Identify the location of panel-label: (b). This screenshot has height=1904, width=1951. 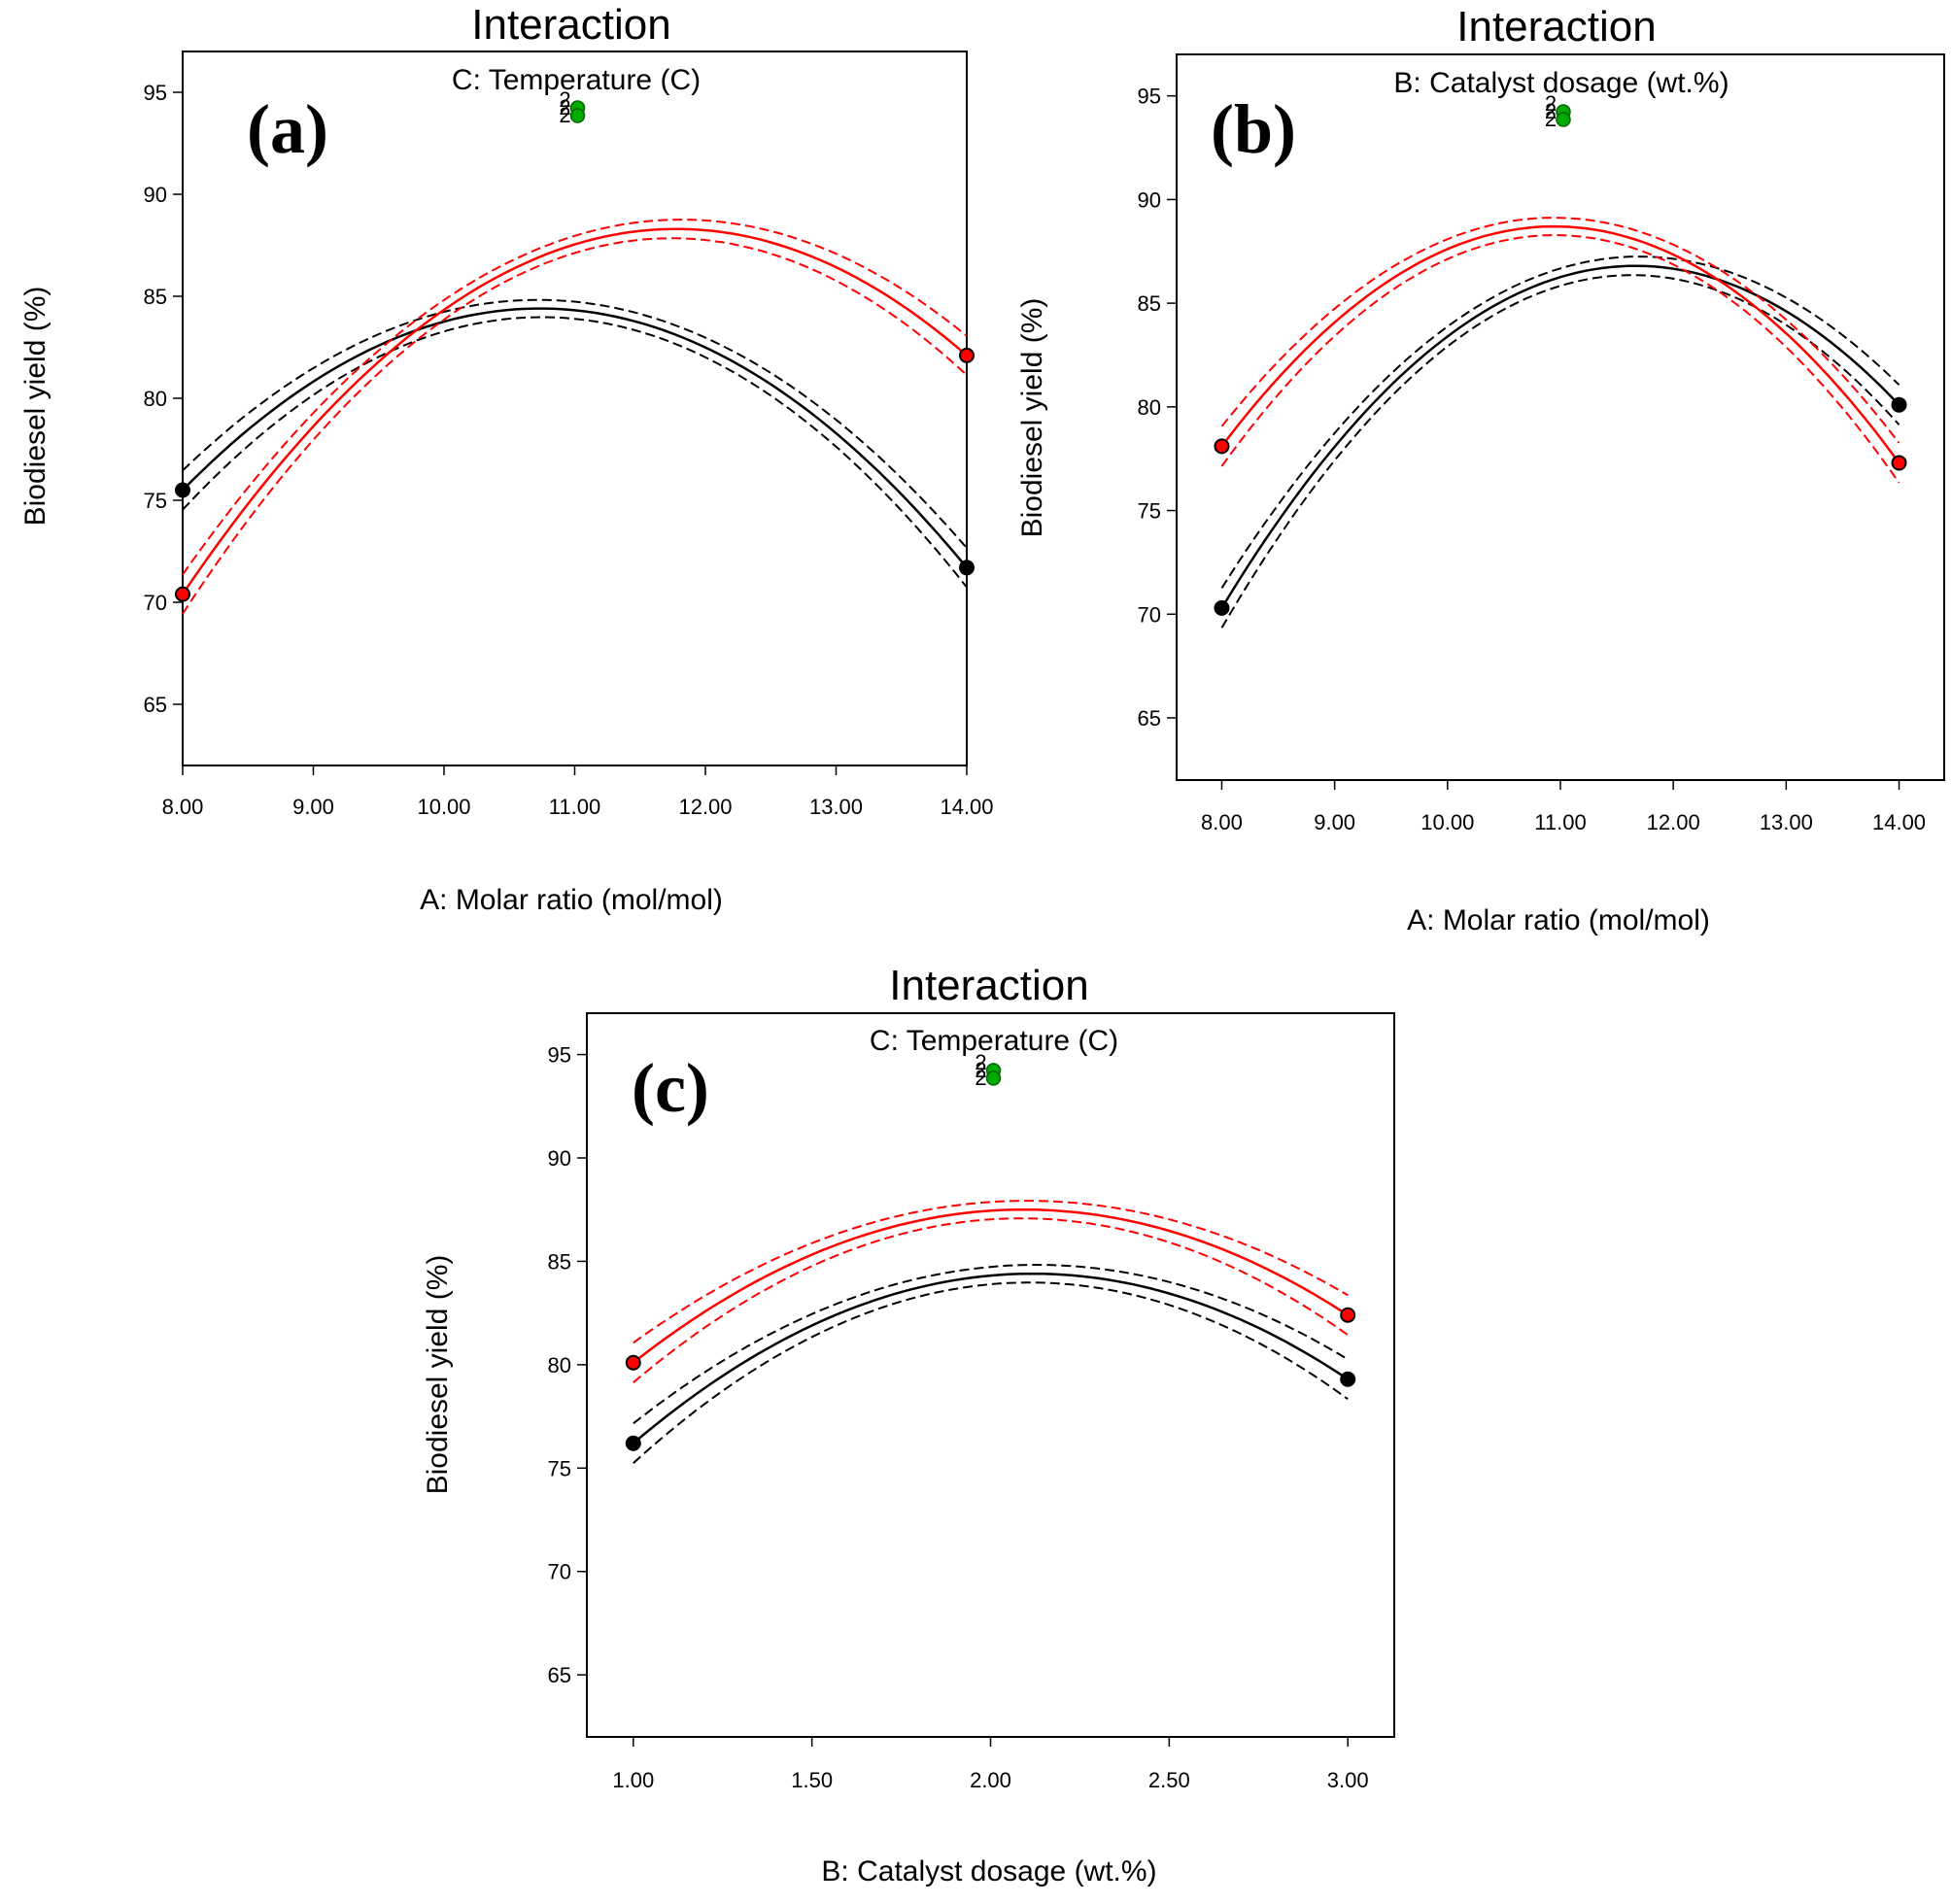
(1253, 129).